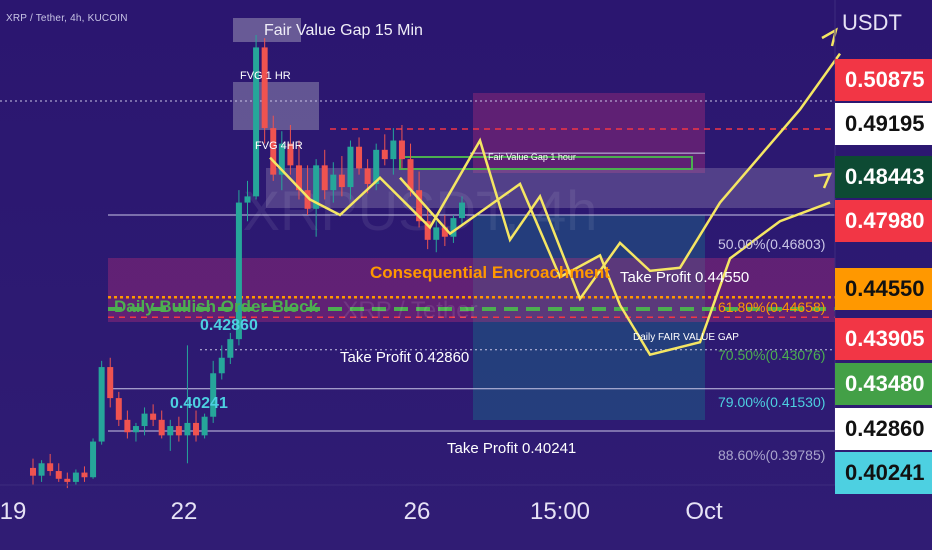  Describe the element at coordinates (184, 511) in the screenshot. I see `time-axis-tick-label: 22` at that location.